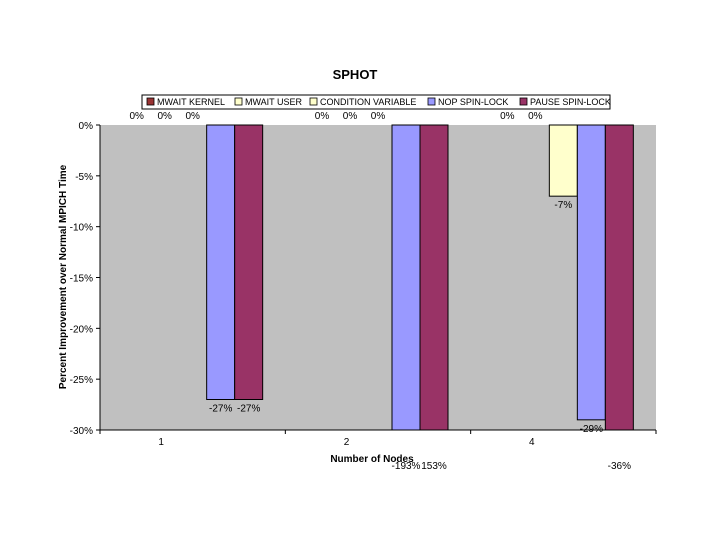 This screenshot has height=540, width=720. I want to click on y-tick-label: -30%, so click(81, 431).